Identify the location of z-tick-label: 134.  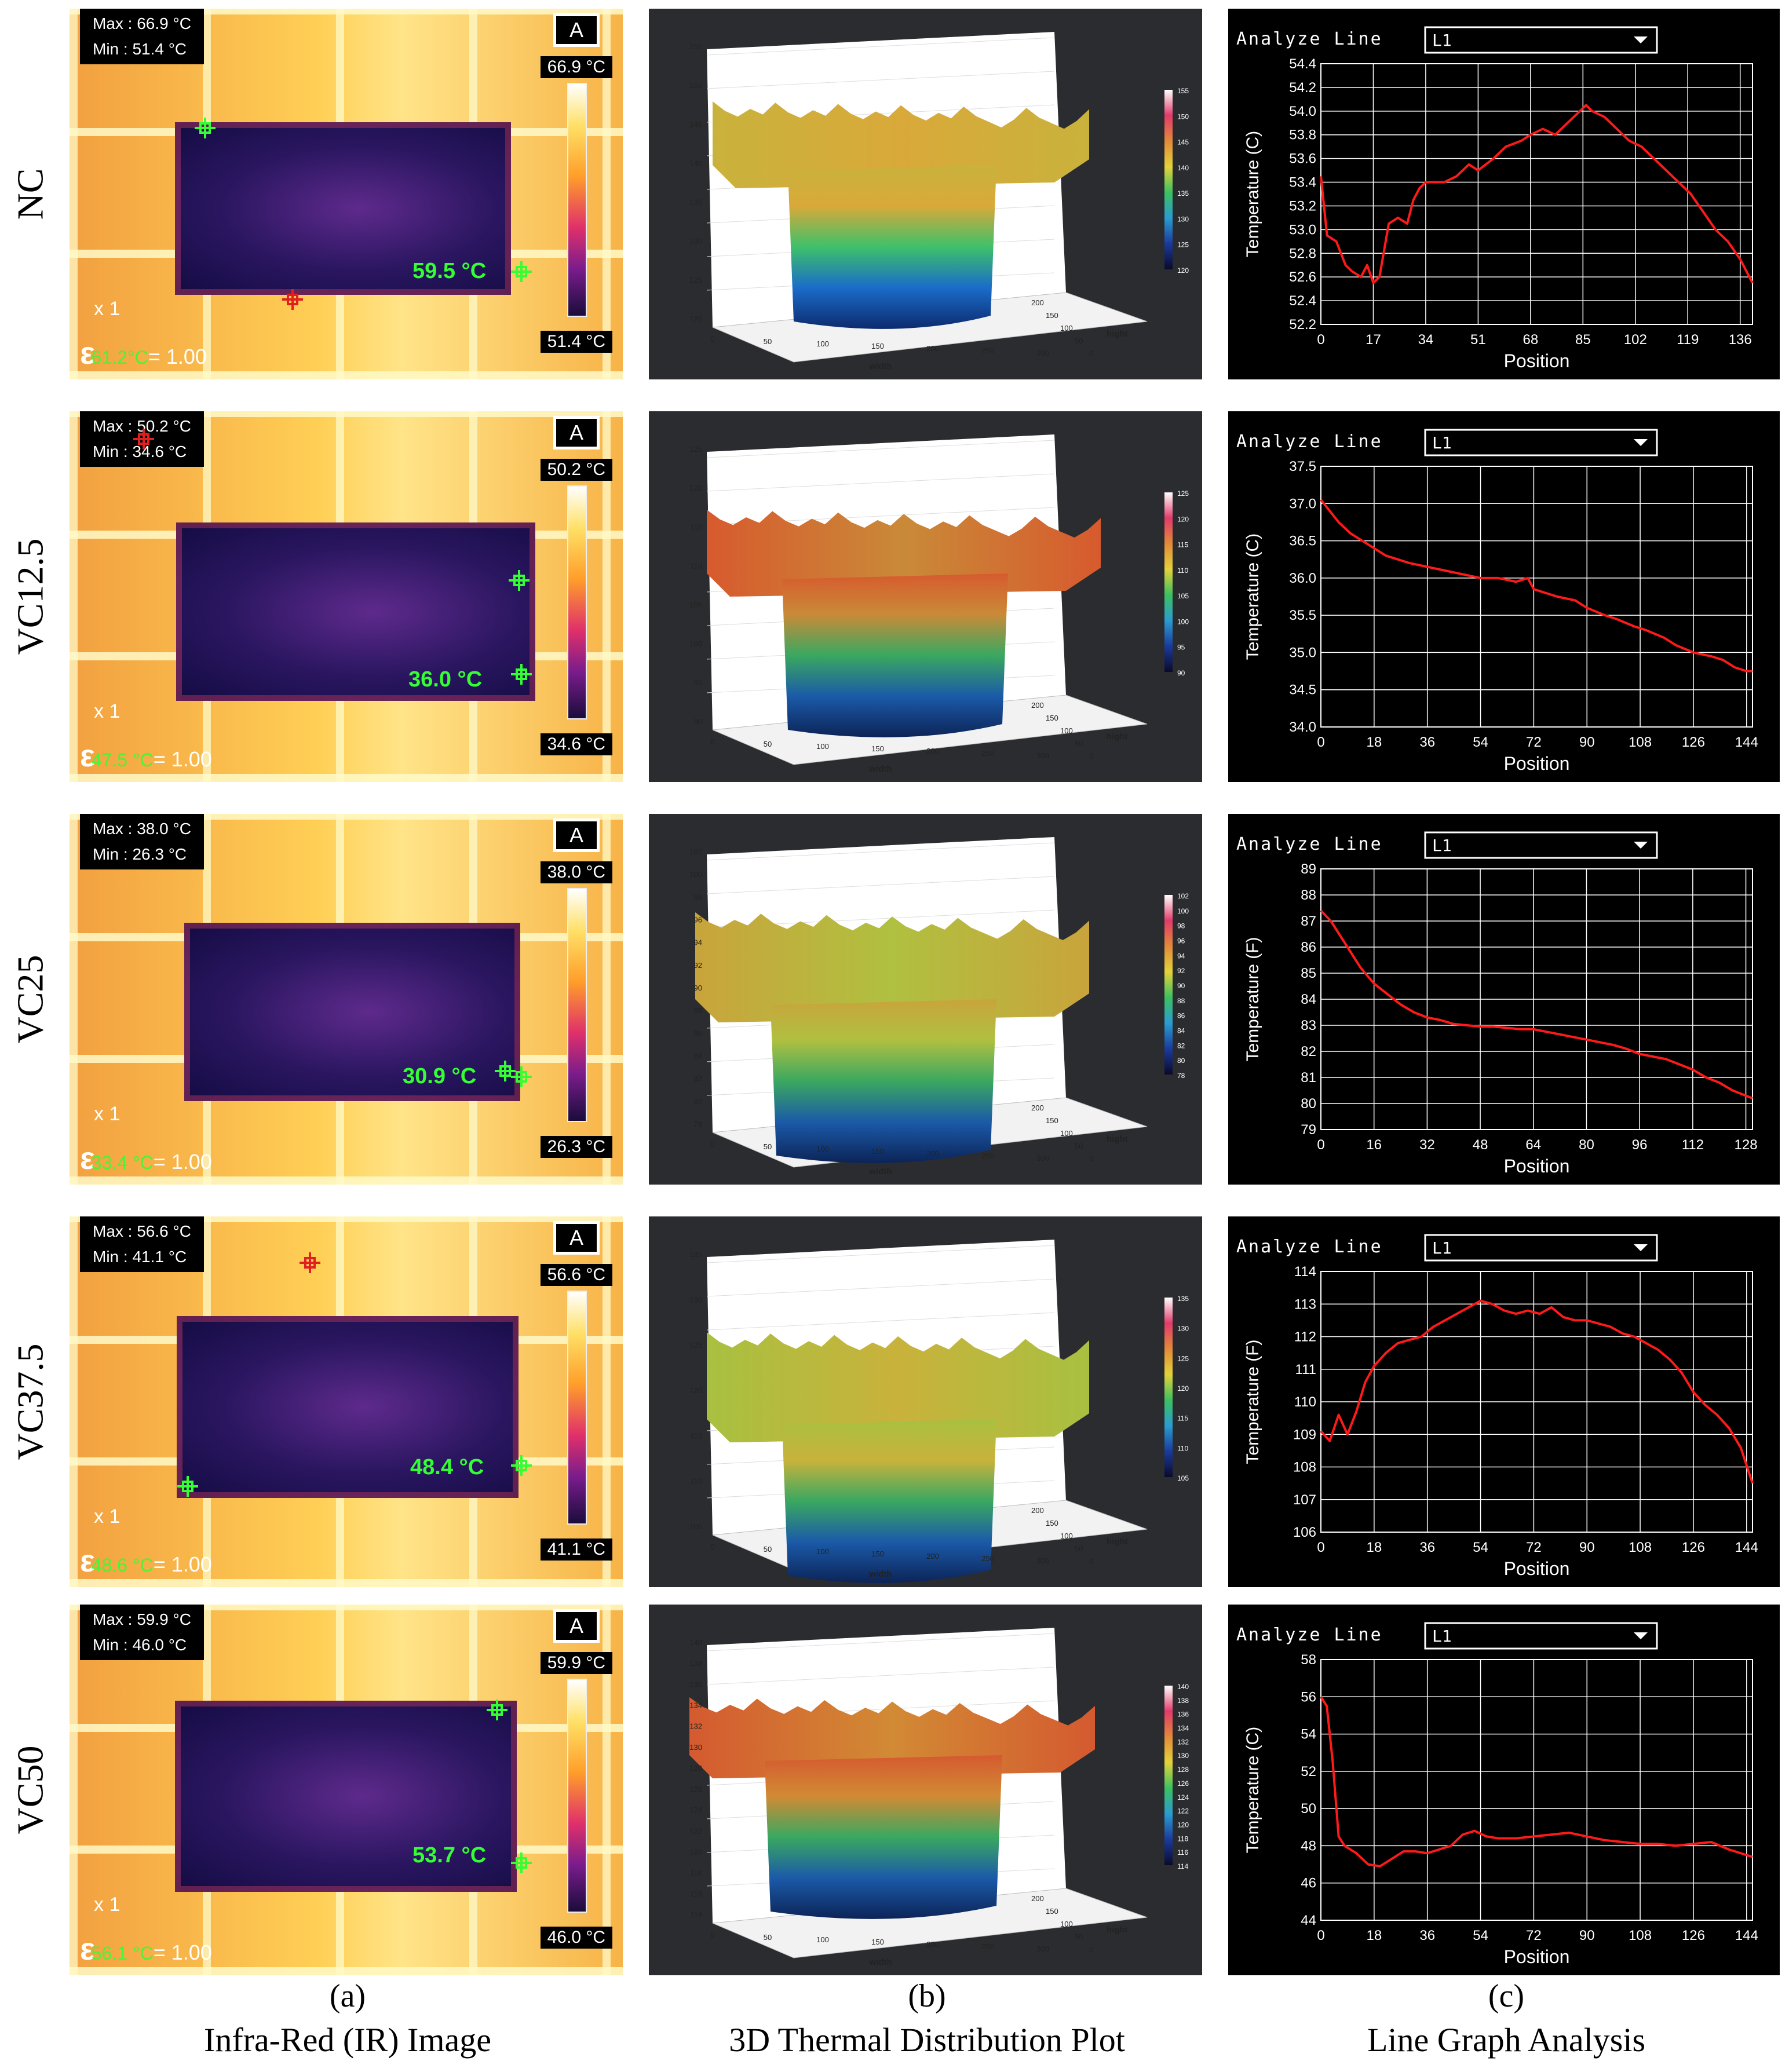
(695, 1705).